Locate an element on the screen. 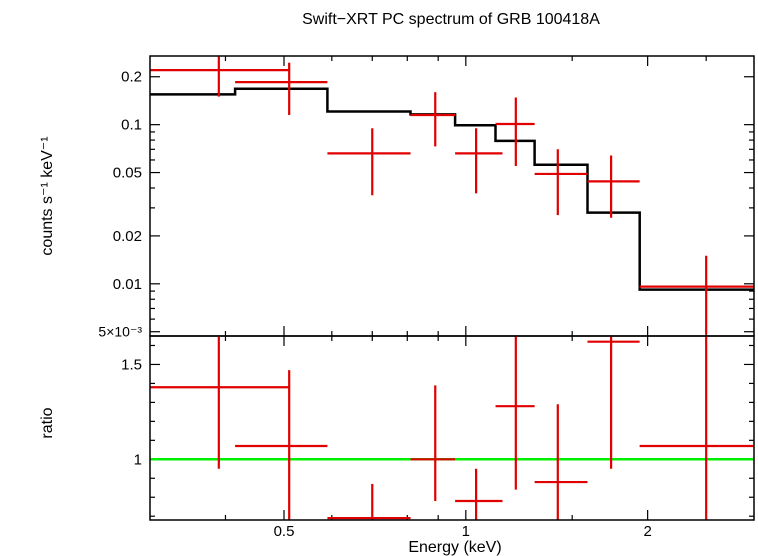 This screenshot has width=758, height=556. top-y-axis-label: counts s⁻¹ keV⁻¹ is located at coordinates (47, 195).